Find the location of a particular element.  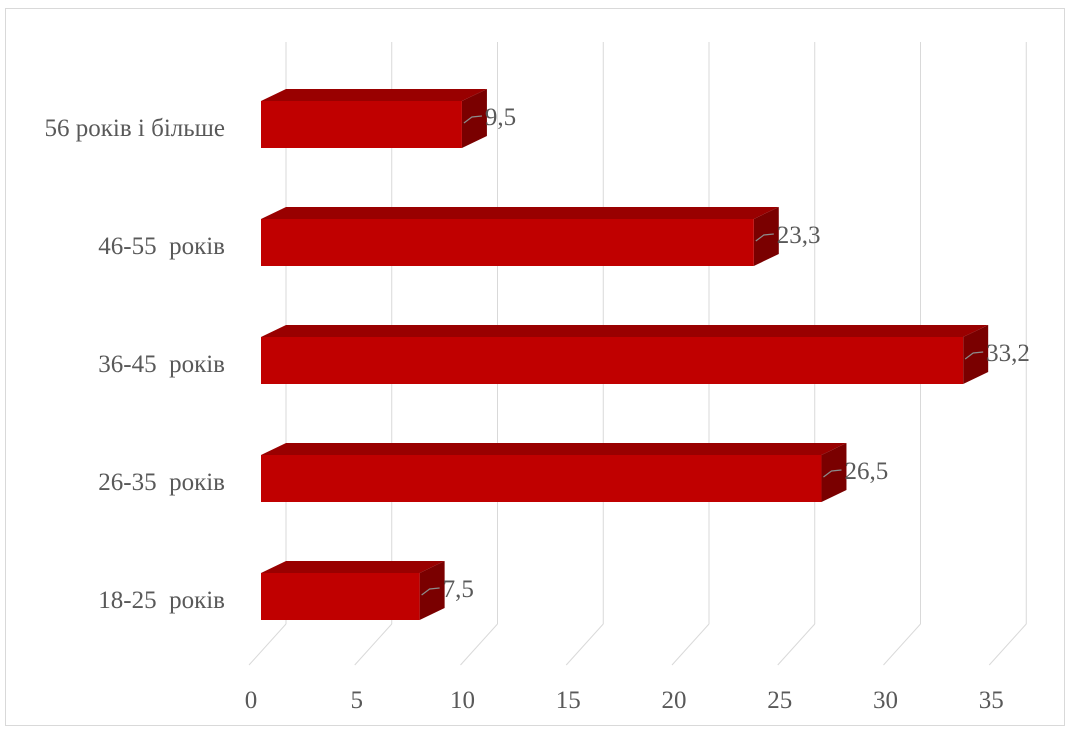

x-tick-label: 0 is located at coordinates (251, 700).